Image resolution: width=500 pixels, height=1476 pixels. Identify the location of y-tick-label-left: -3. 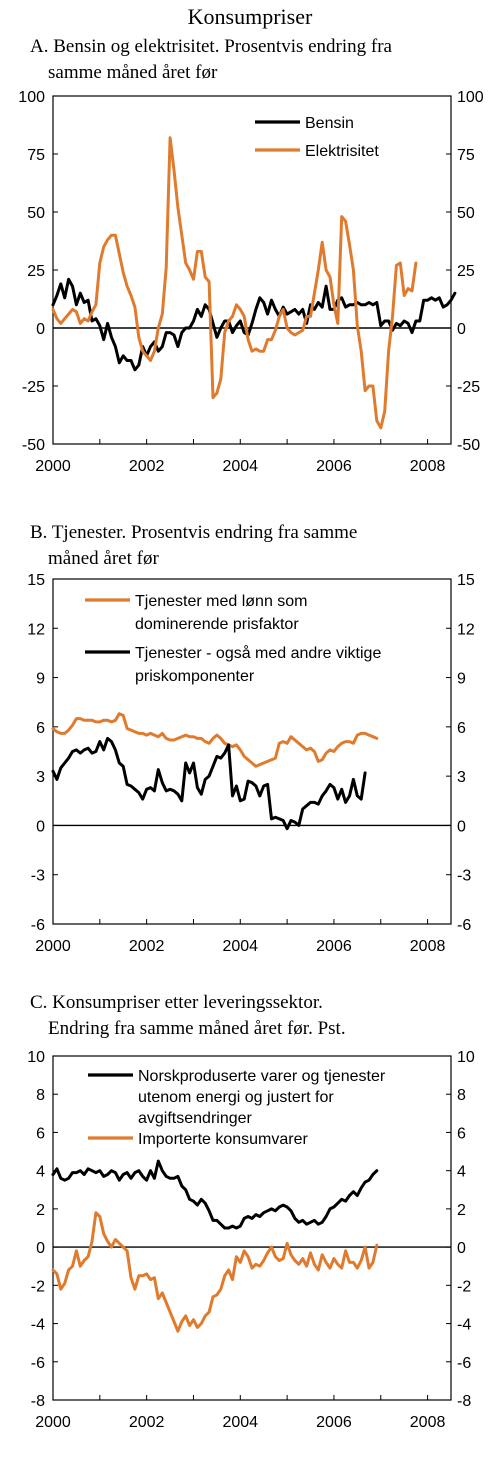
(38, 876).